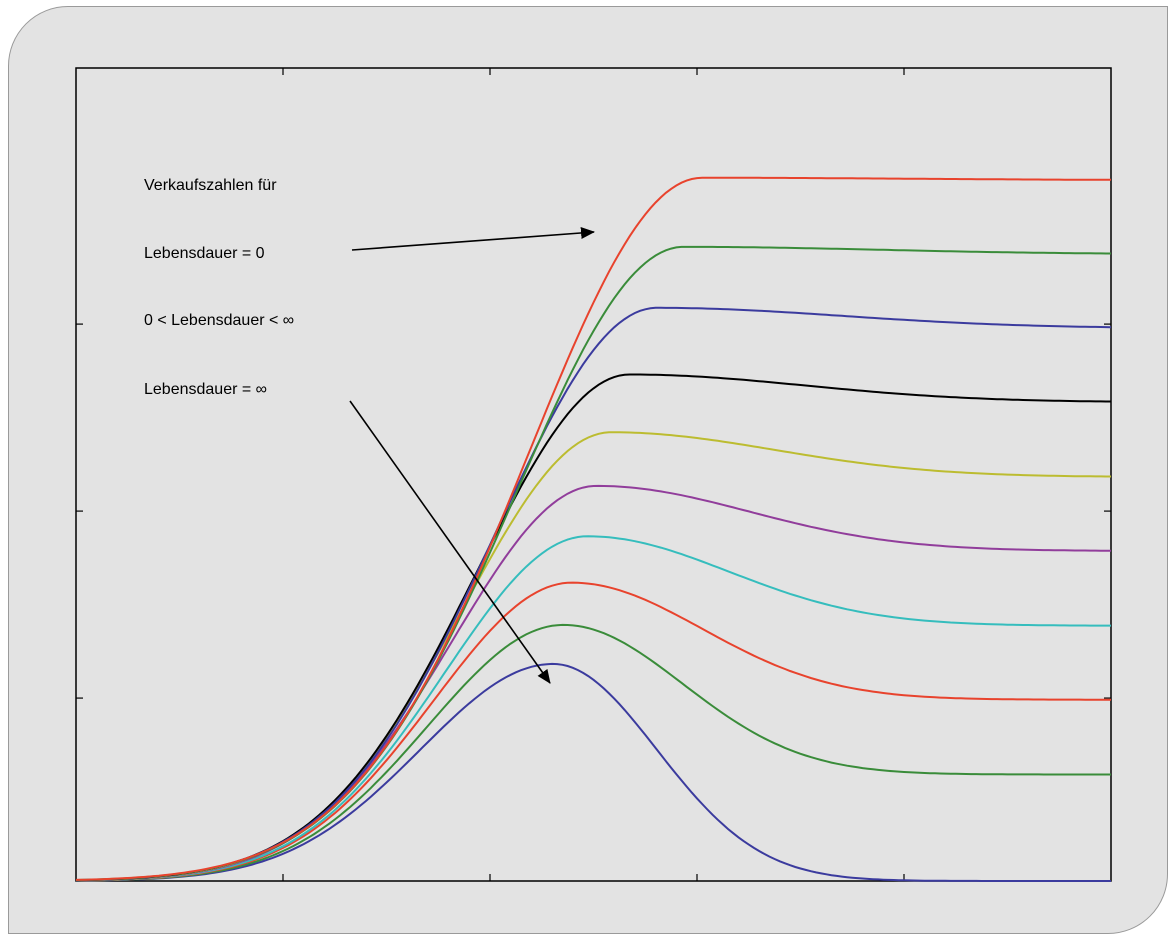  I want to click on arrow-lifetime-infinite, so click(450, 542).